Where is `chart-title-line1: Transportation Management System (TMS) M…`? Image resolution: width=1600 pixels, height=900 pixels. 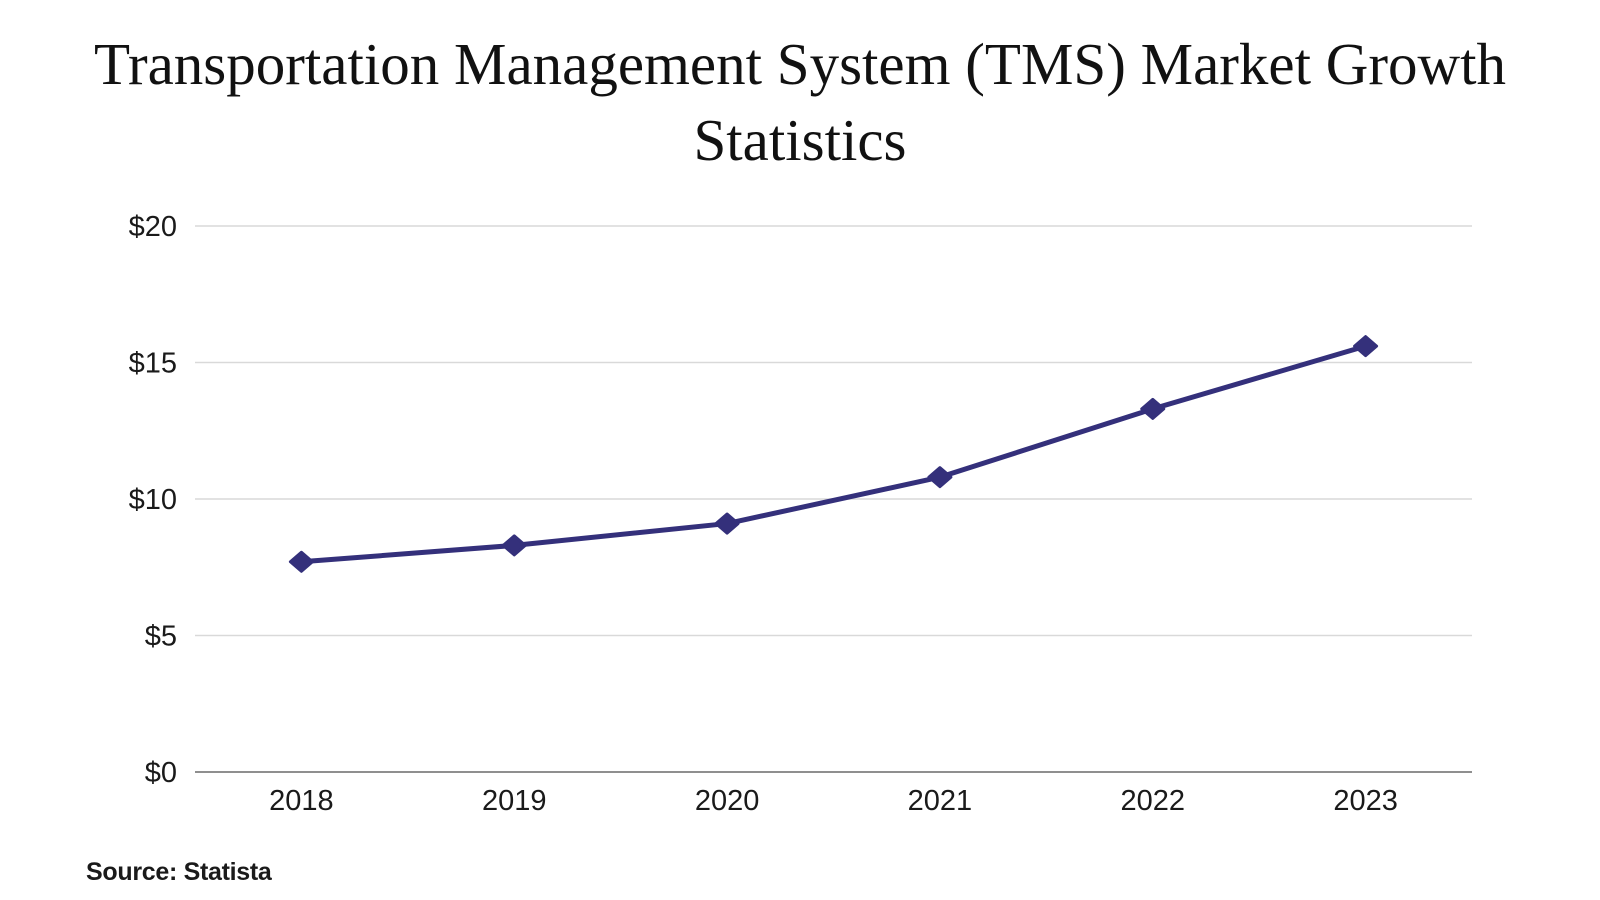
chart-title-line1: Transportation Management System (TMS) M… is located at coordinates (800, 64).